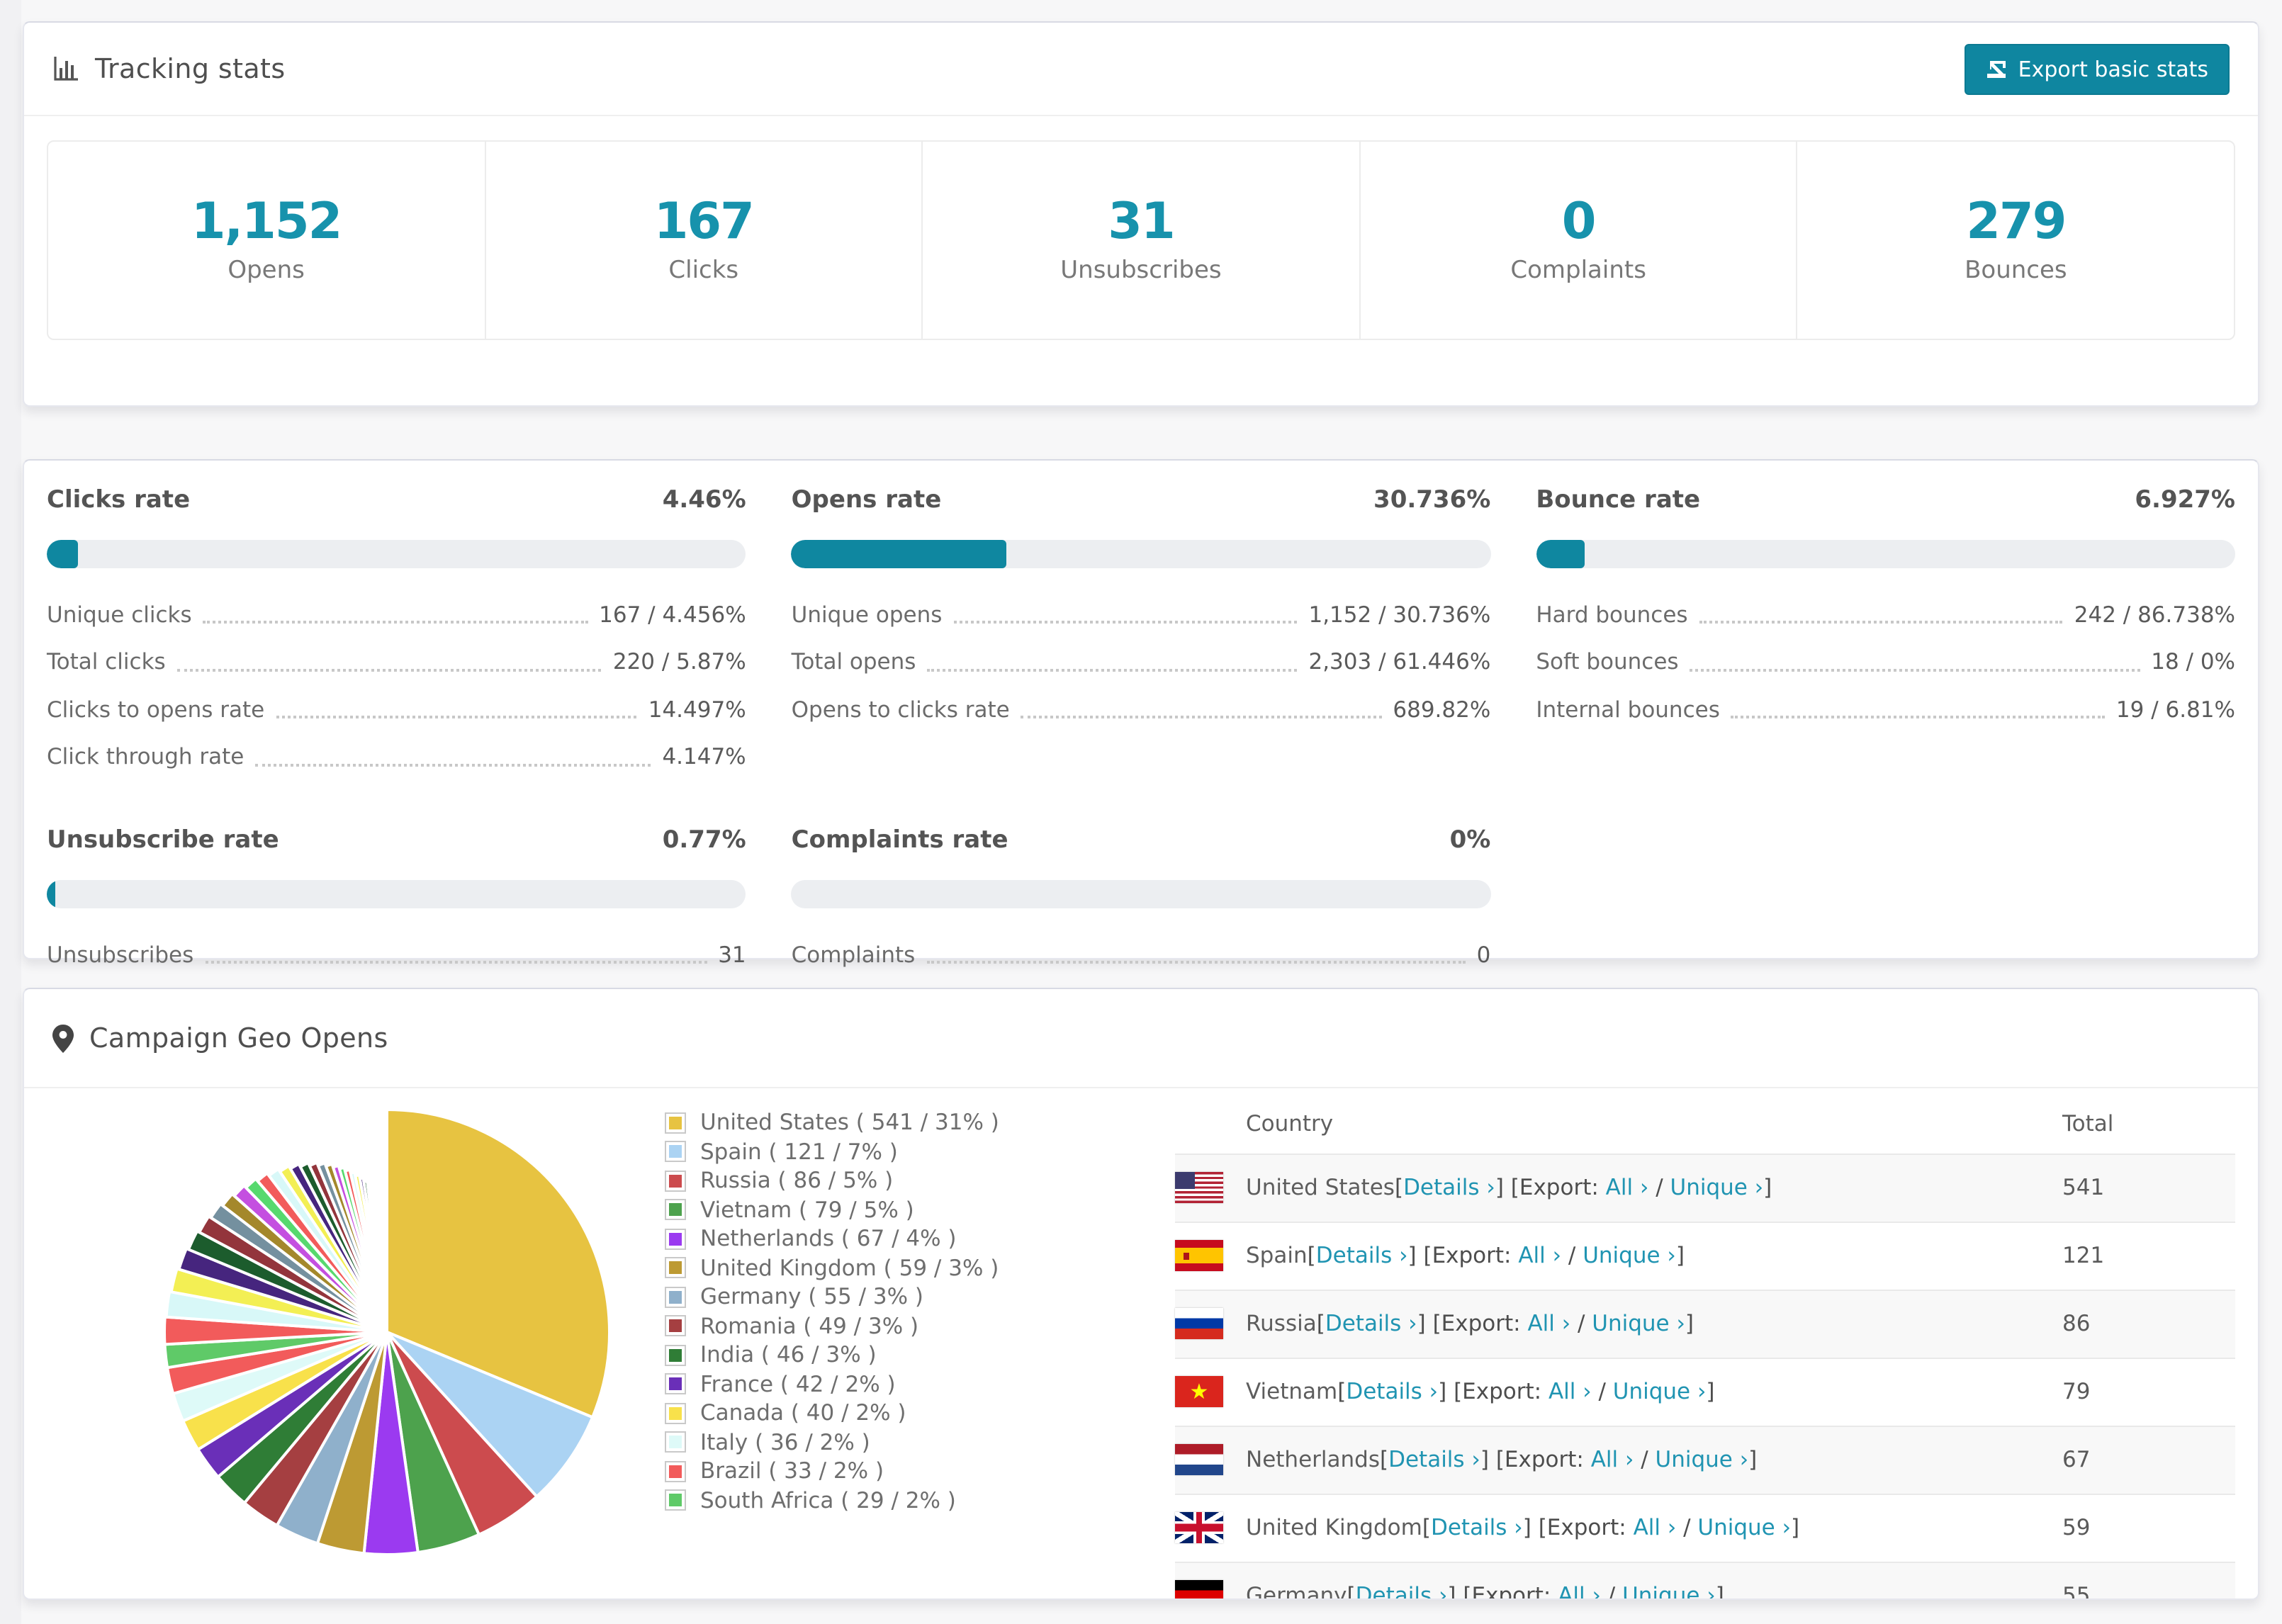 This screenshot has width=2282, height=1624. Describe the element at coordinates (163, 839) in the screenshot. I see `rate-title: Unsubscribe rate` at that location.